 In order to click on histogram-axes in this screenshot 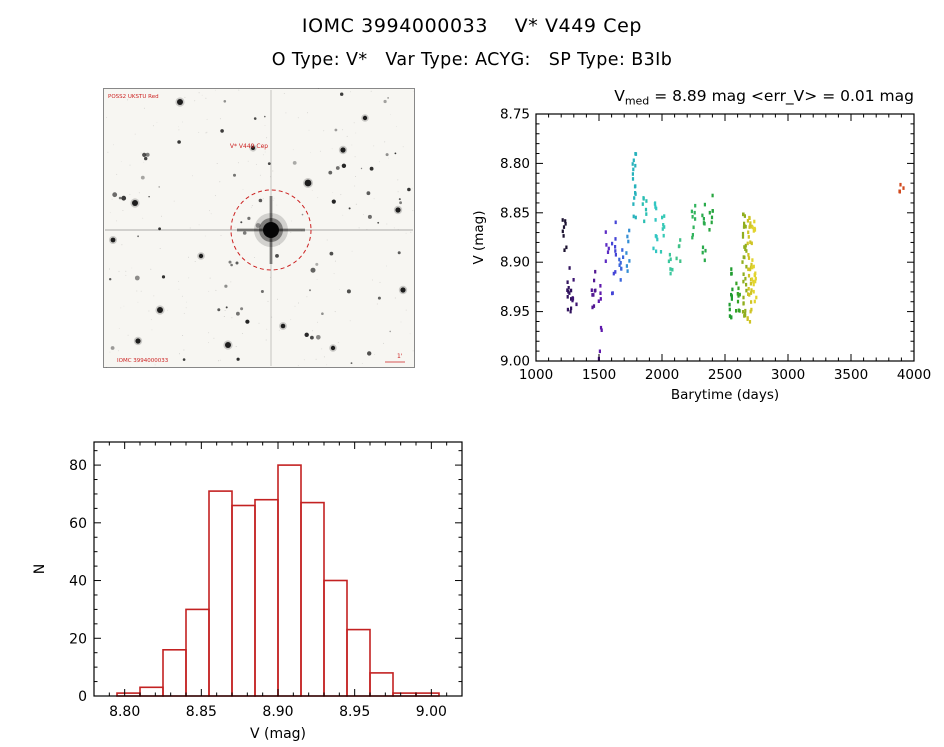, I will do `click(278, 569)`.